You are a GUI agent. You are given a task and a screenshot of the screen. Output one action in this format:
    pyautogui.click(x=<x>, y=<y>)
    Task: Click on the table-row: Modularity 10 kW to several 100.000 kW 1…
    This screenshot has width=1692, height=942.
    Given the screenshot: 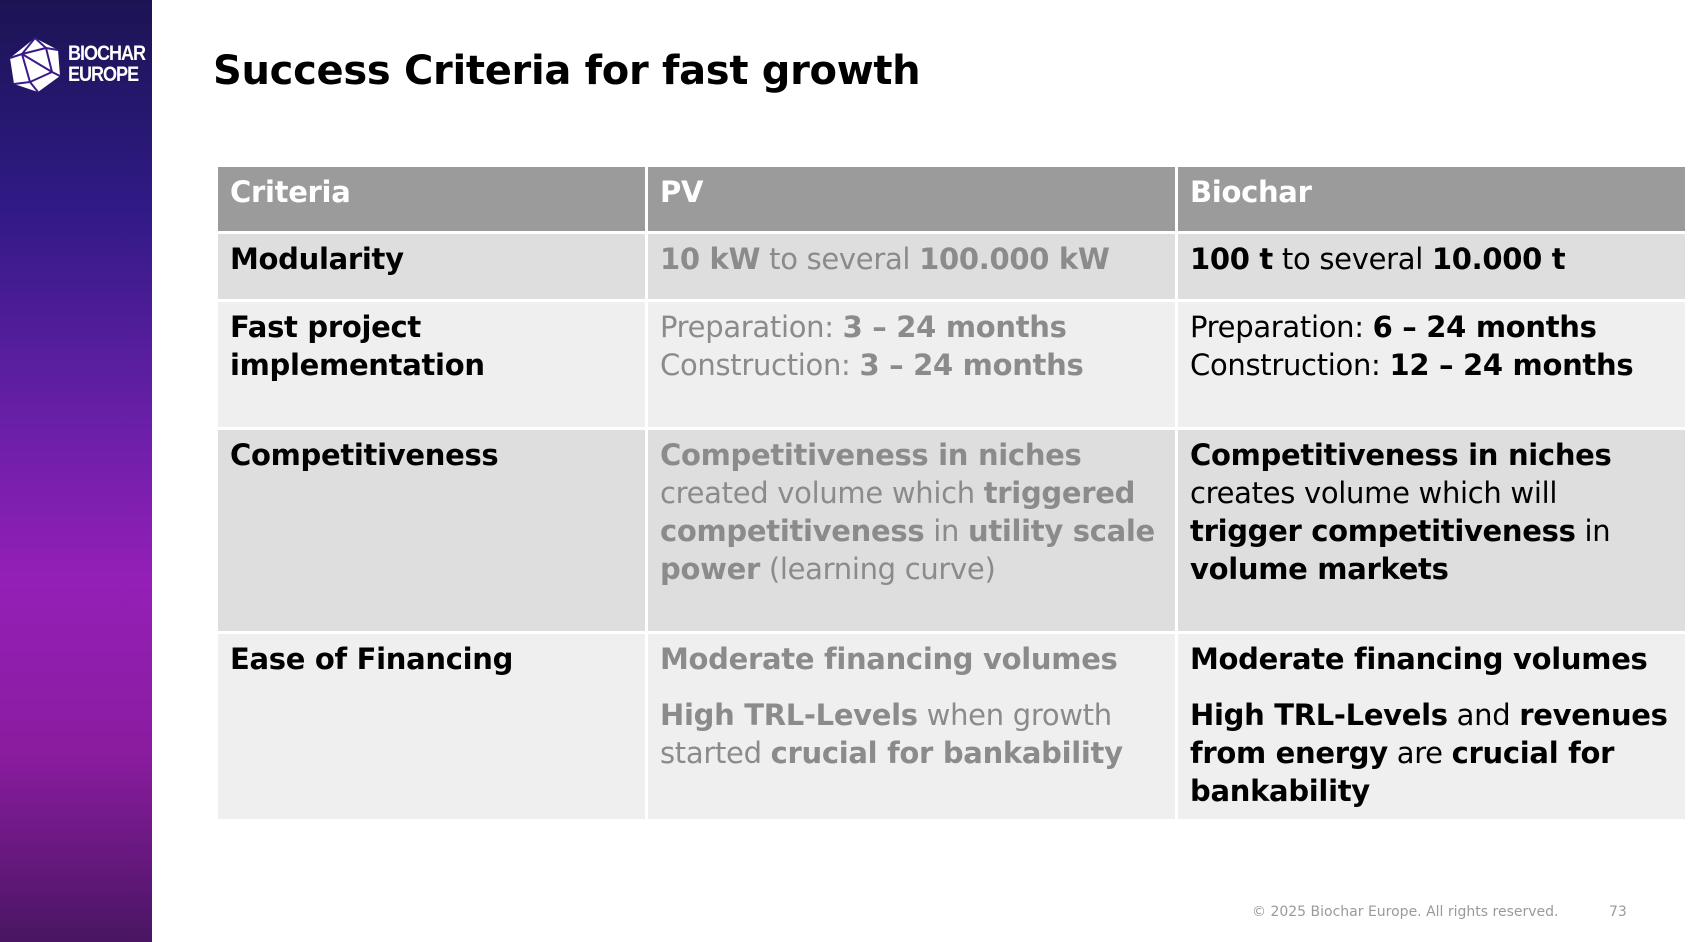 What is the action you would take?
    pyautogui.click(x=951, y=266)
    